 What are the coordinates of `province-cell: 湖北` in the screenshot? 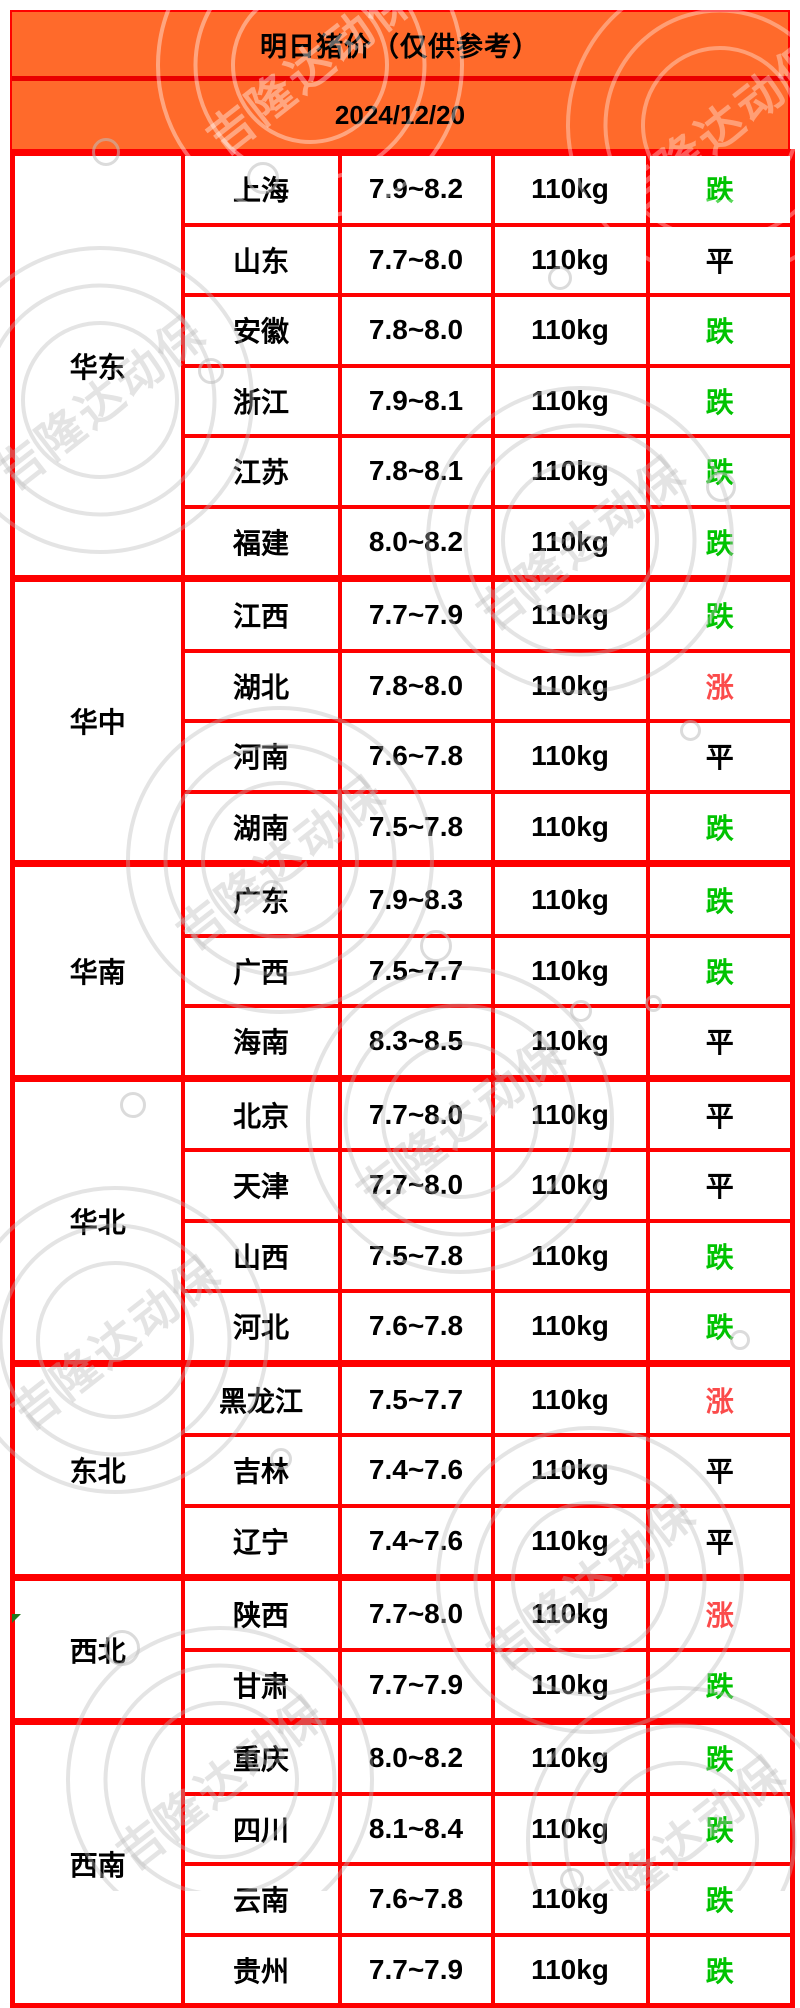 It's located at (261, 685).